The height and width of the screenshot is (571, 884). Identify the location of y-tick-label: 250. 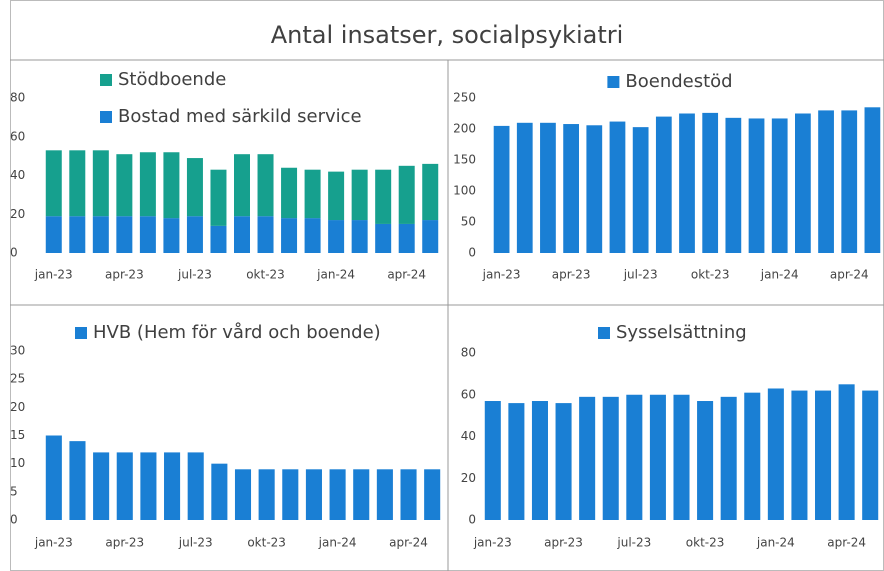
(464, 98).